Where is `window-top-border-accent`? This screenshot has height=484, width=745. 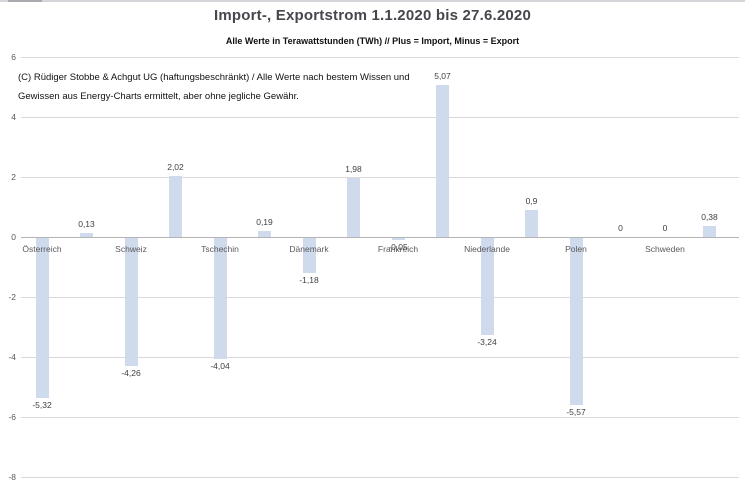
window-top-border-accent is located at coordinates (25, 1).